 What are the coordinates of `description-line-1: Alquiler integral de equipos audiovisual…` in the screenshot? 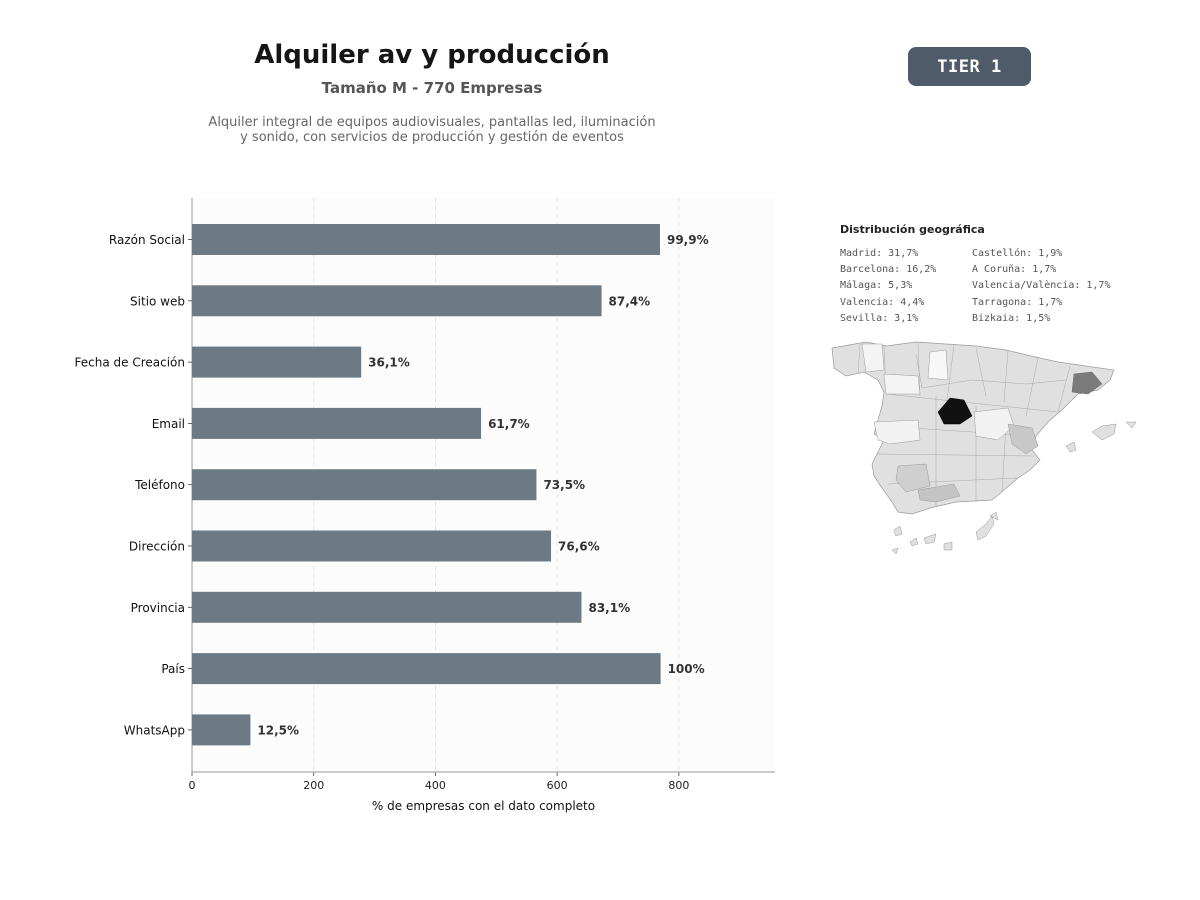 It's located at (432, 122).